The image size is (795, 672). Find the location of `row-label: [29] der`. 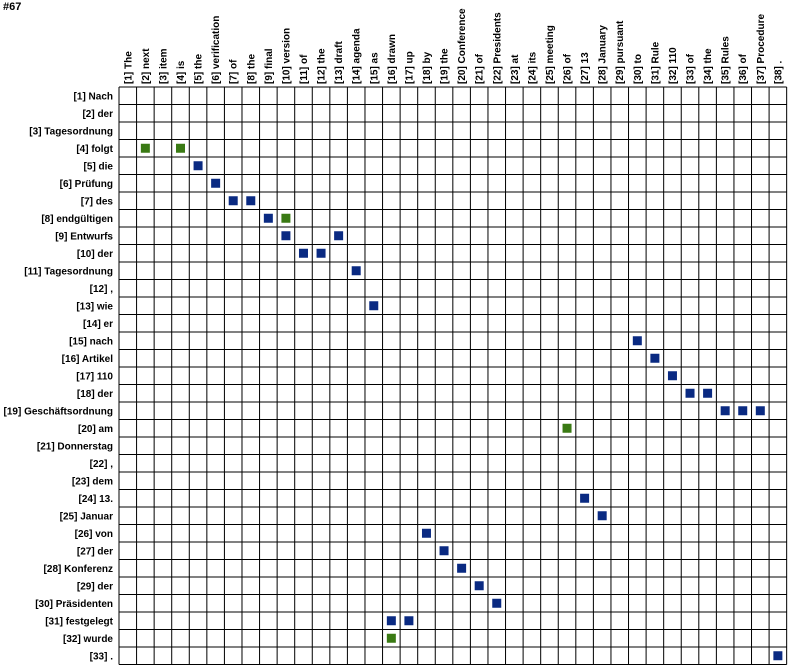

row-label: [29] der is located at coordinates (95, 586).